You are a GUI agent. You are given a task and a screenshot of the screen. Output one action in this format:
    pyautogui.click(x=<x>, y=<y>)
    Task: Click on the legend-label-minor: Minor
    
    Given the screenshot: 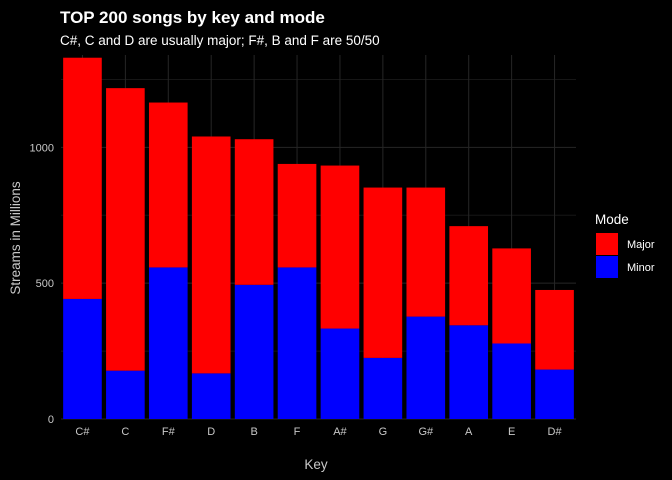 What is the action you would take?
    pyautogui.click(x=641, y=268)
    